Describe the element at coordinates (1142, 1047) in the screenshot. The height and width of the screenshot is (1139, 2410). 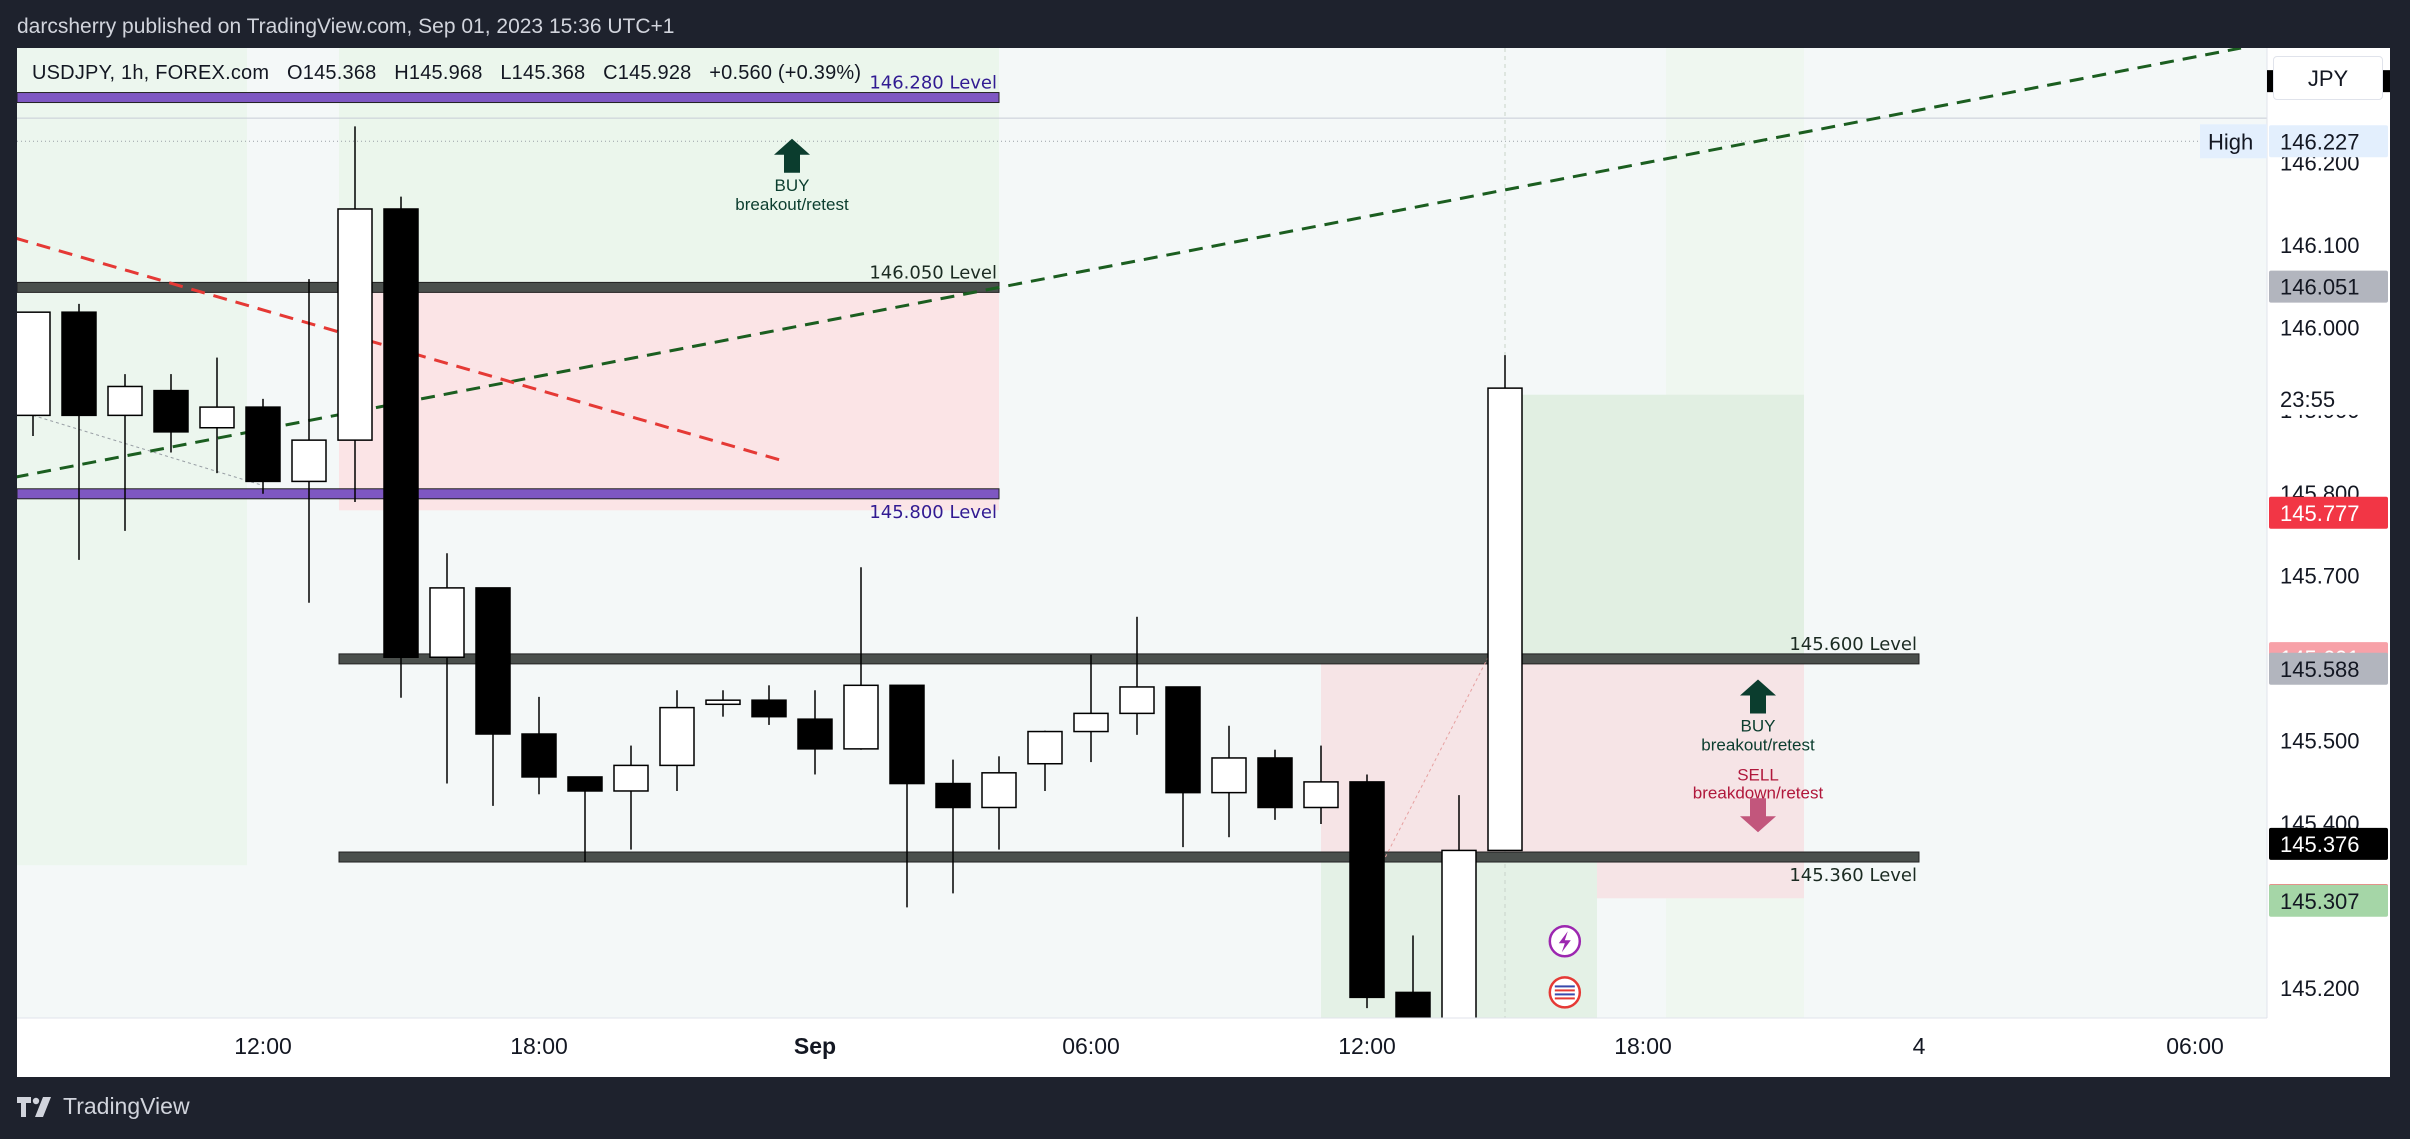
I see `time-axis` at that location.